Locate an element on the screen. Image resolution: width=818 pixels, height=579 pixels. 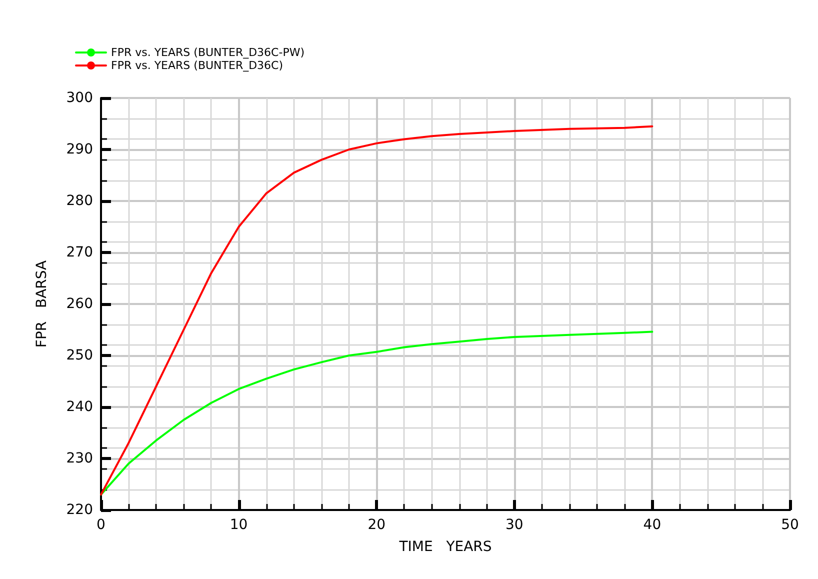
legend-label: FPR vs. YEARS (BUNTER_D36C-PW) is located at coordinates (207, 52).